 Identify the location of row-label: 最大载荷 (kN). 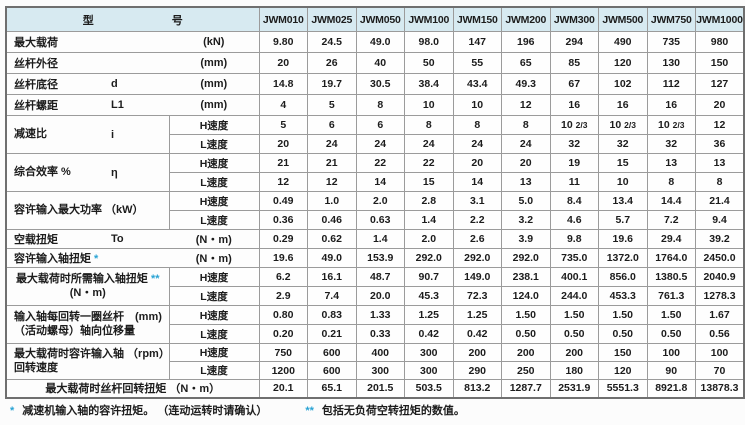
(132, 42).